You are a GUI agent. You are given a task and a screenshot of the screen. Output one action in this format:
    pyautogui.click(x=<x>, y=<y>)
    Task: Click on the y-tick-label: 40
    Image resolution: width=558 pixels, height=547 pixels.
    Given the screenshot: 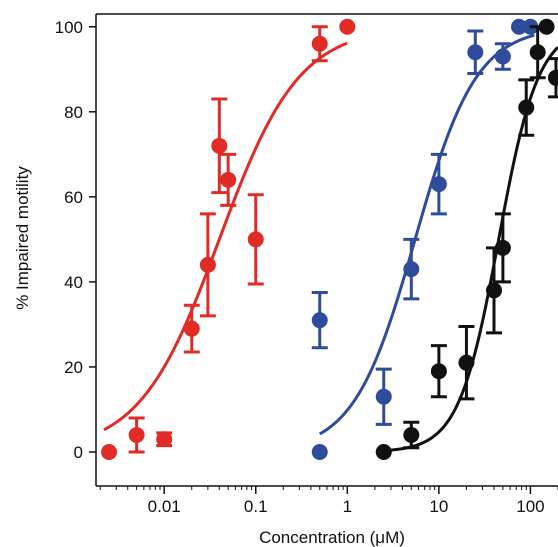 What is the action you would take?
    pyautogui.click(x=73, y=282)
    